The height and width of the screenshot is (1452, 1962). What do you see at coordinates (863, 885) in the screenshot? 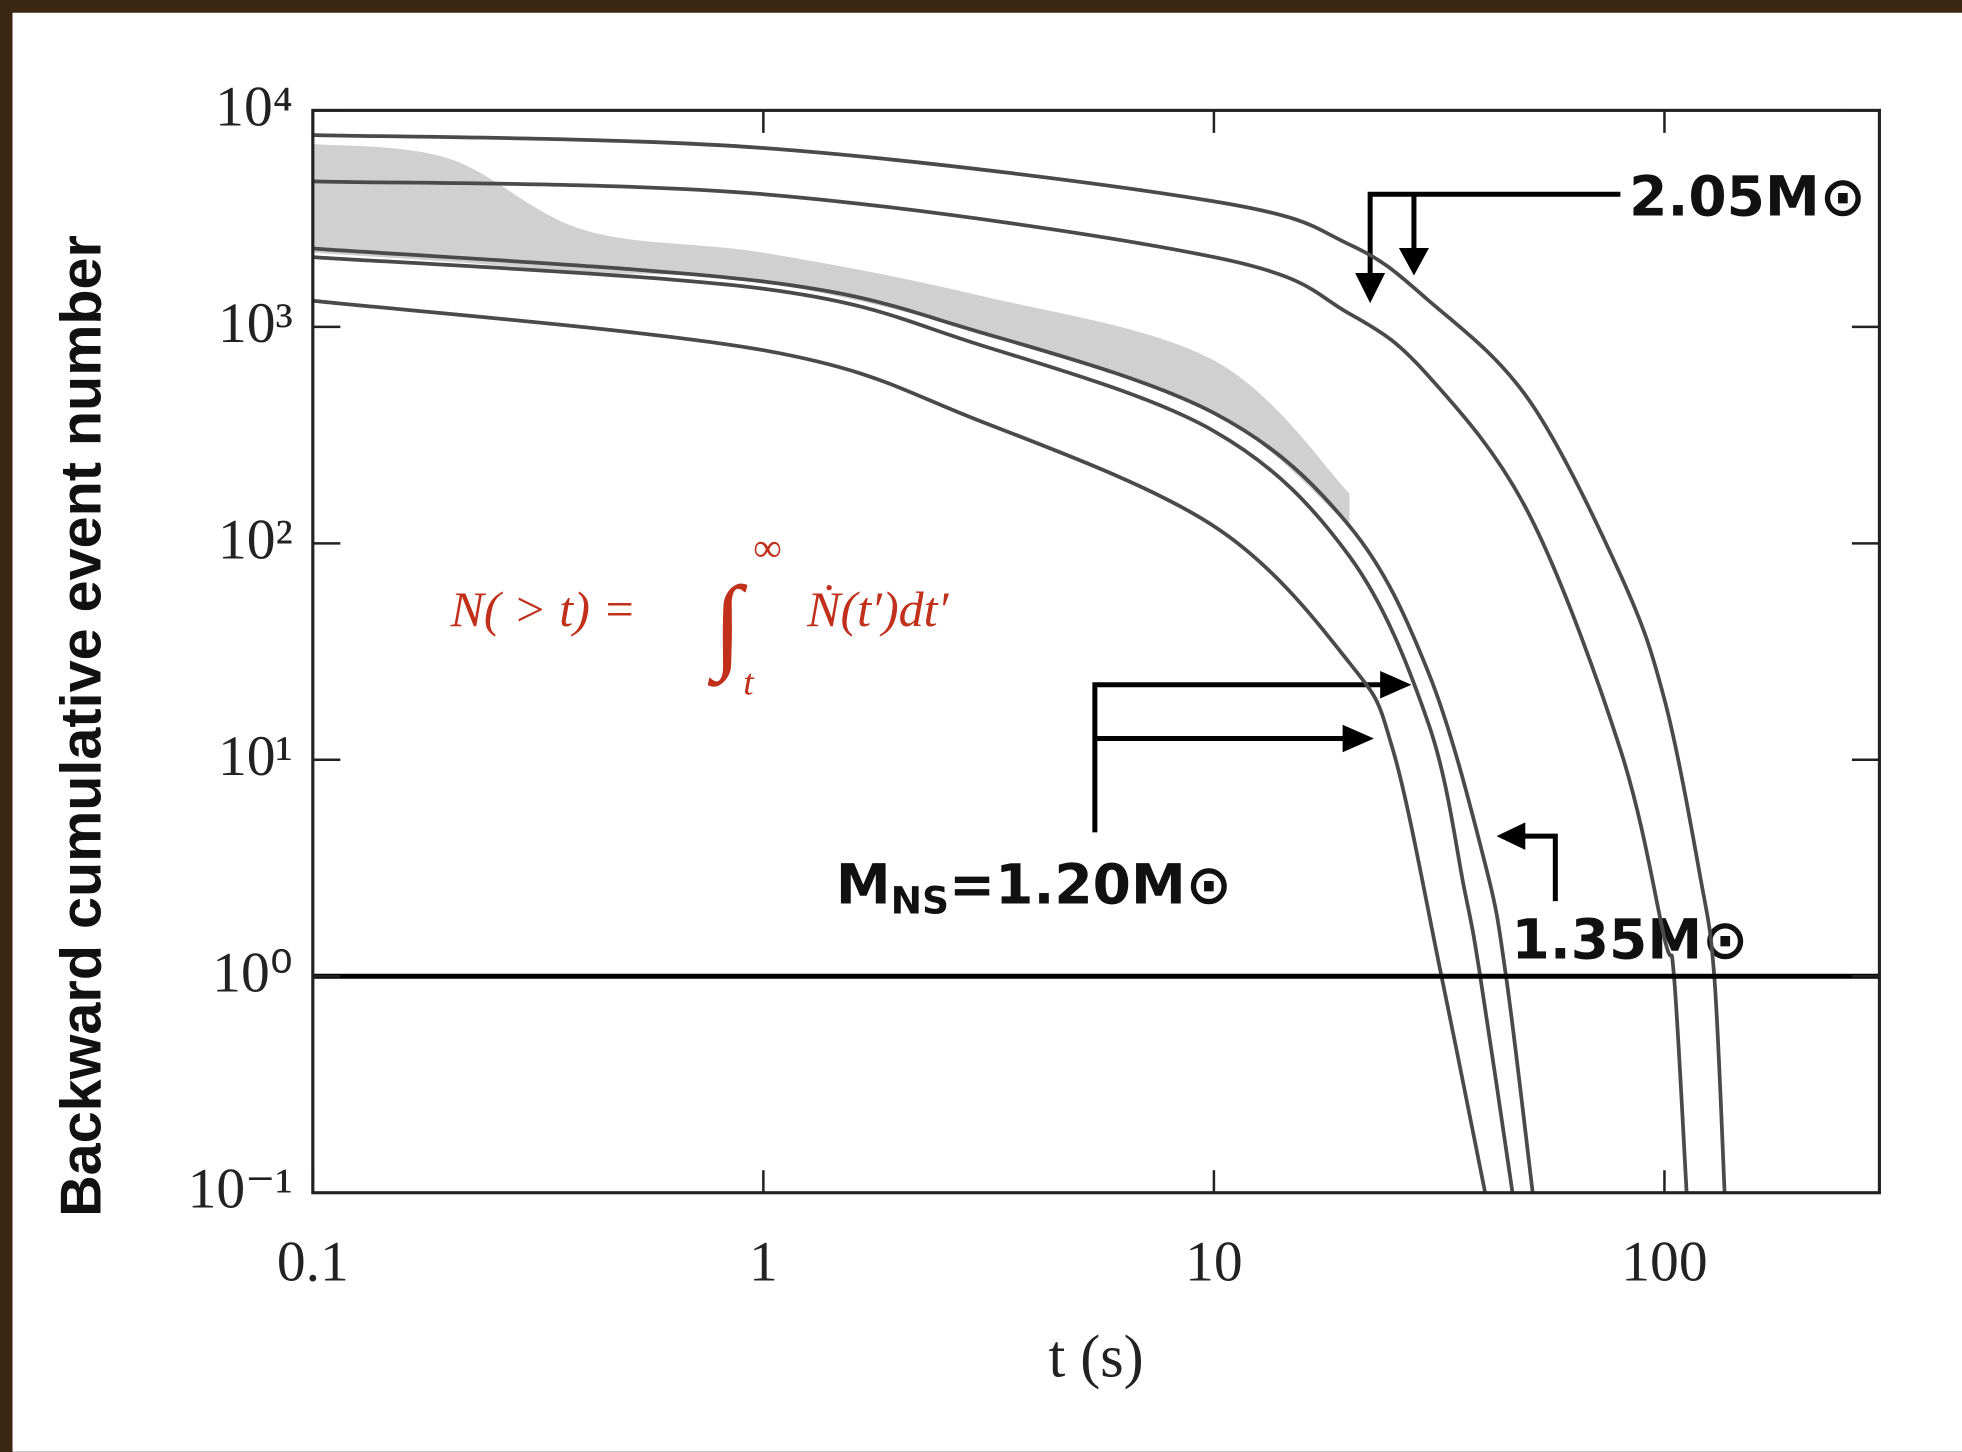
I see `annotation-part: M` at bounding box center [863, 885].